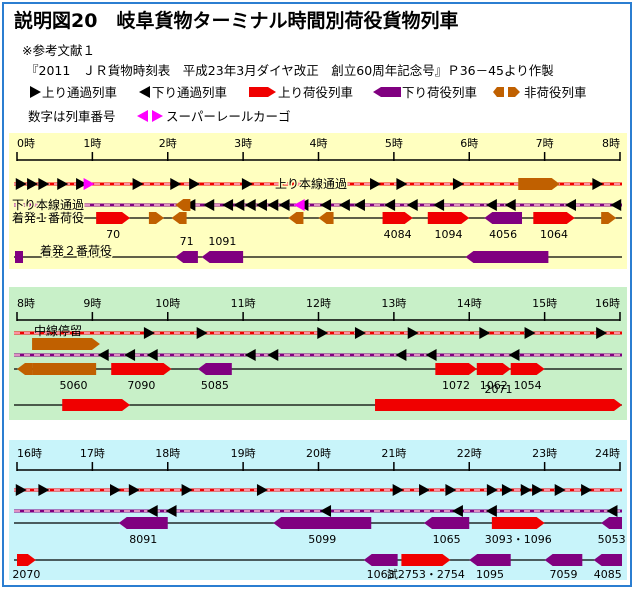 Image resolution: width=638 pixels, height=593 pixels. I want to click on train-number-label: 1091, so click(222, 241).